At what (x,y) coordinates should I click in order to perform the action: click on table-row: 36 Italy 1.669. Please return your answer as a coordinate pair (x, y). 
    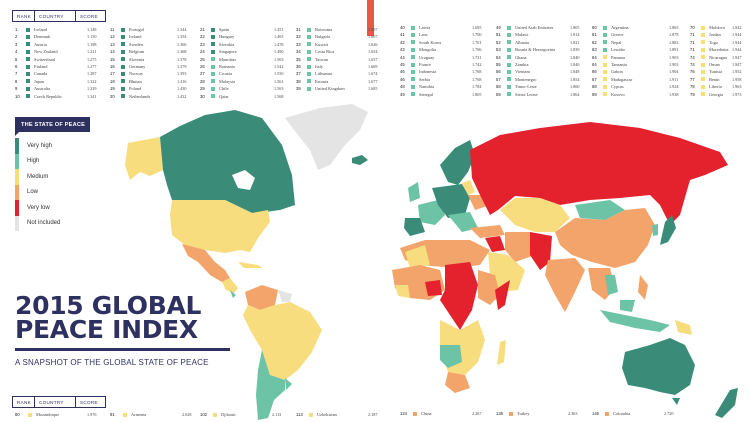
    Looking at the image, I should click on (341, 66).